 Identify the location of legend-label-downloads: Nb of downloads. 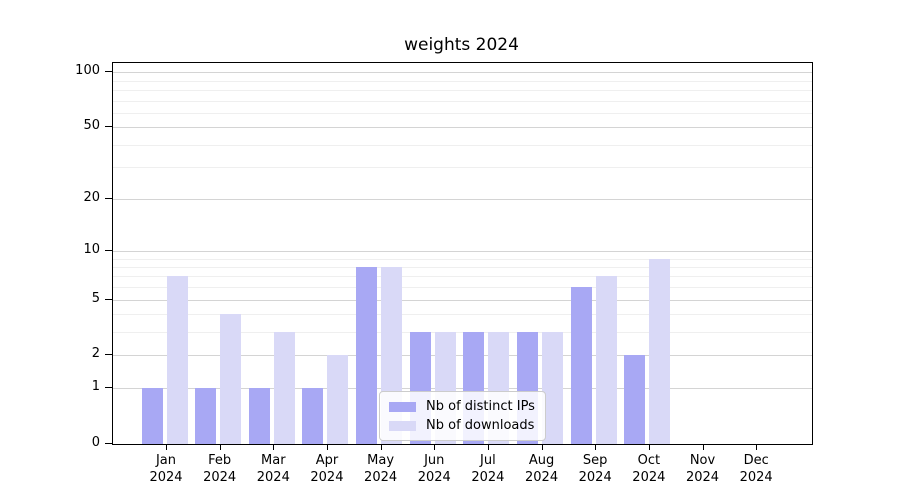
(480, 425).